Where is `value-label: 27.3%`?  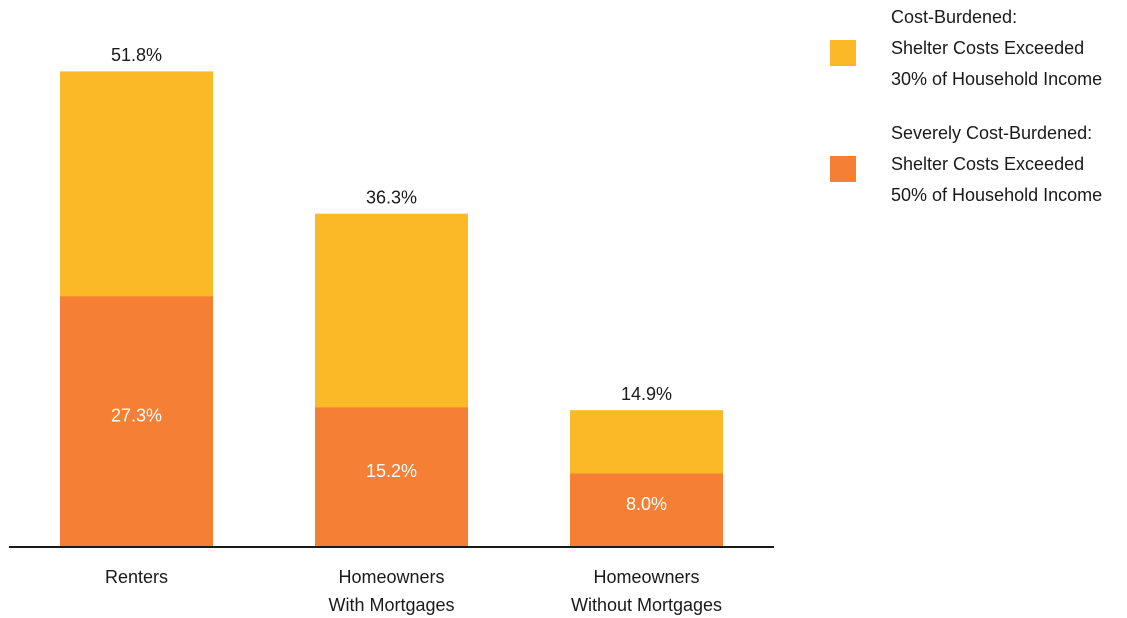 value-label: 27.3% is located at coordinates (136, 415).